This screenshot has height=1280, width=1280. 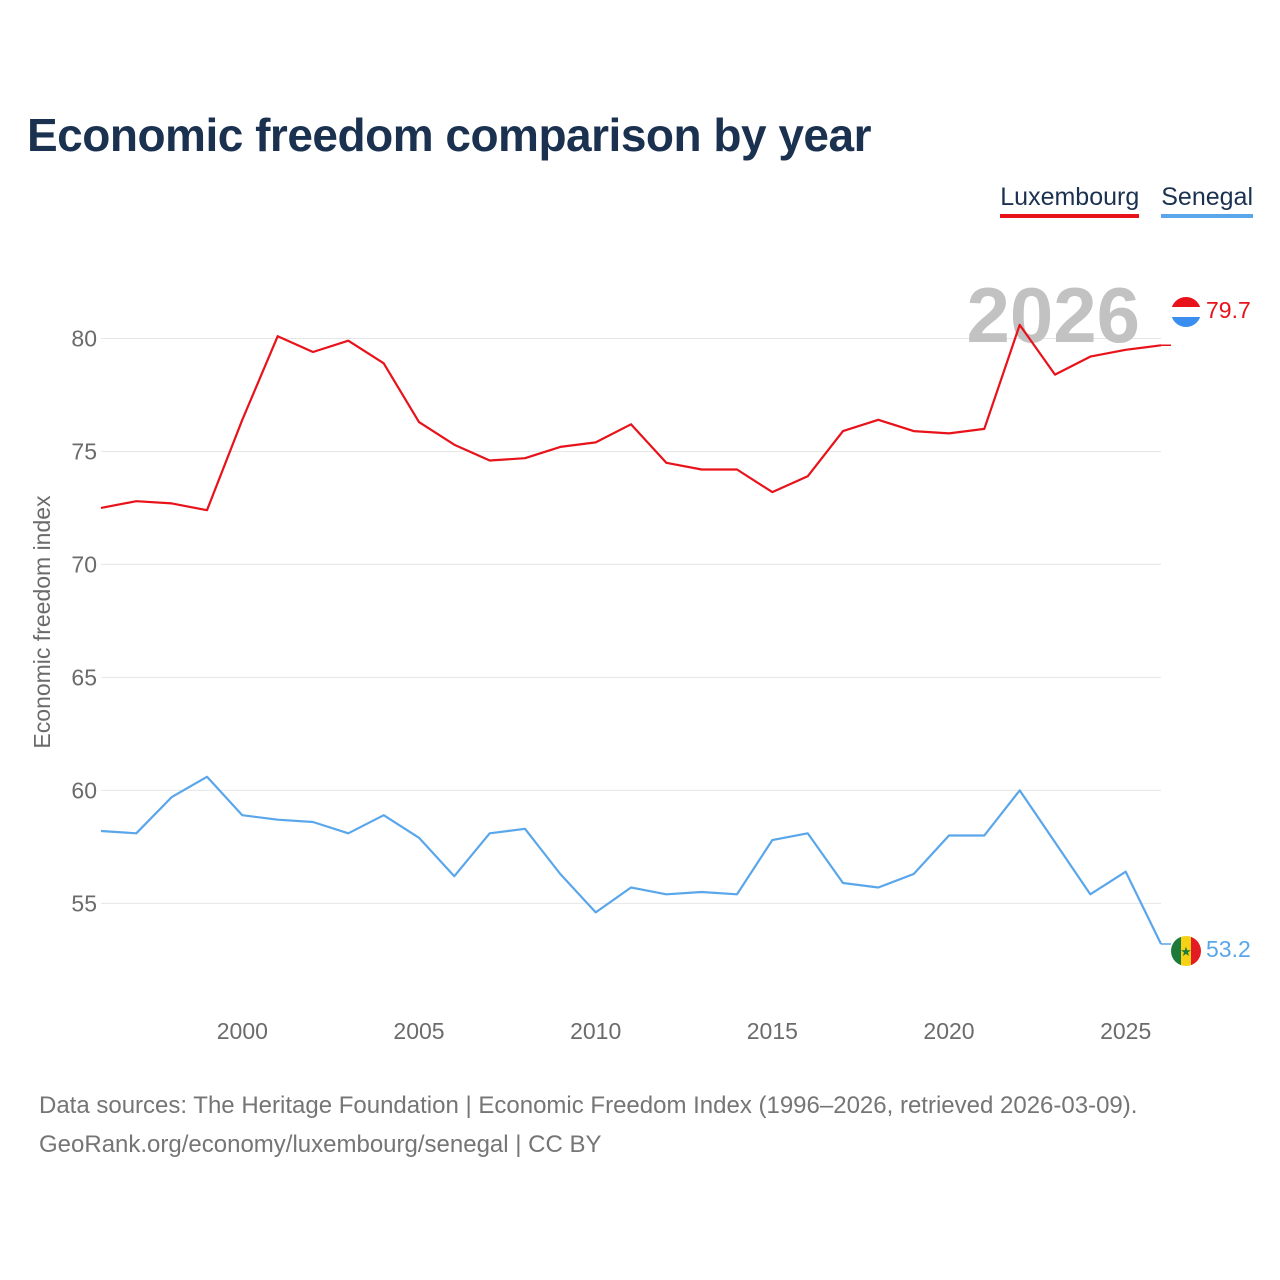 I want to click on legend-item-senegal: Senegal, so click(x=1207, y=200).